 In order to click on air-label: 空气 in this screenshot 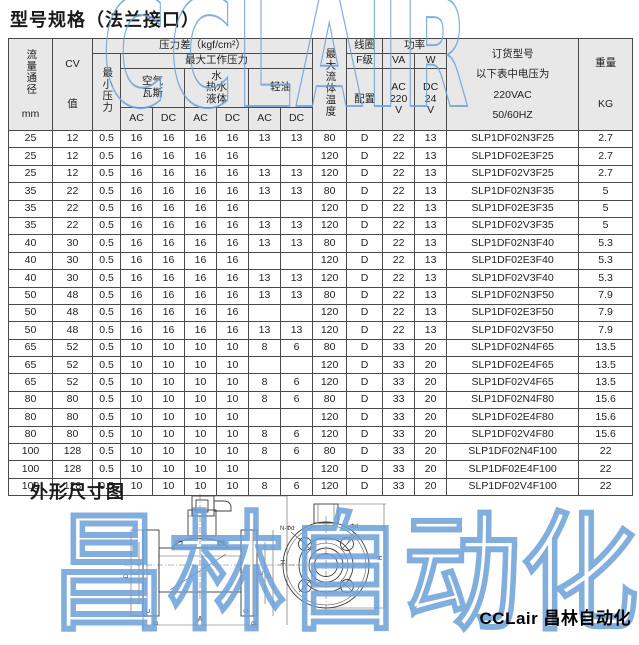, I will do `click(152, 81)`.